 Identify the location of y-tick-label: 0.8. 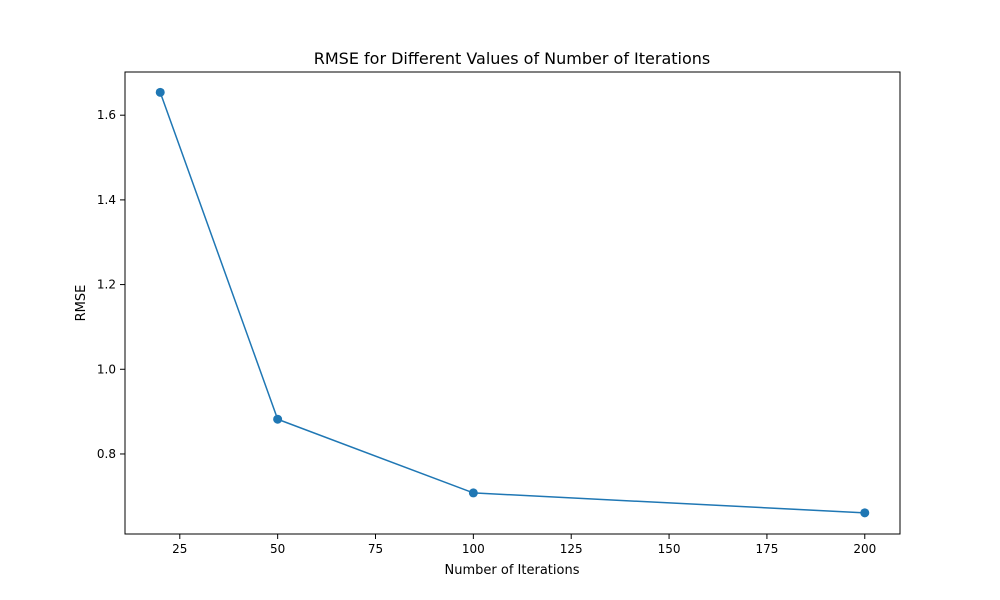
(106, 454).